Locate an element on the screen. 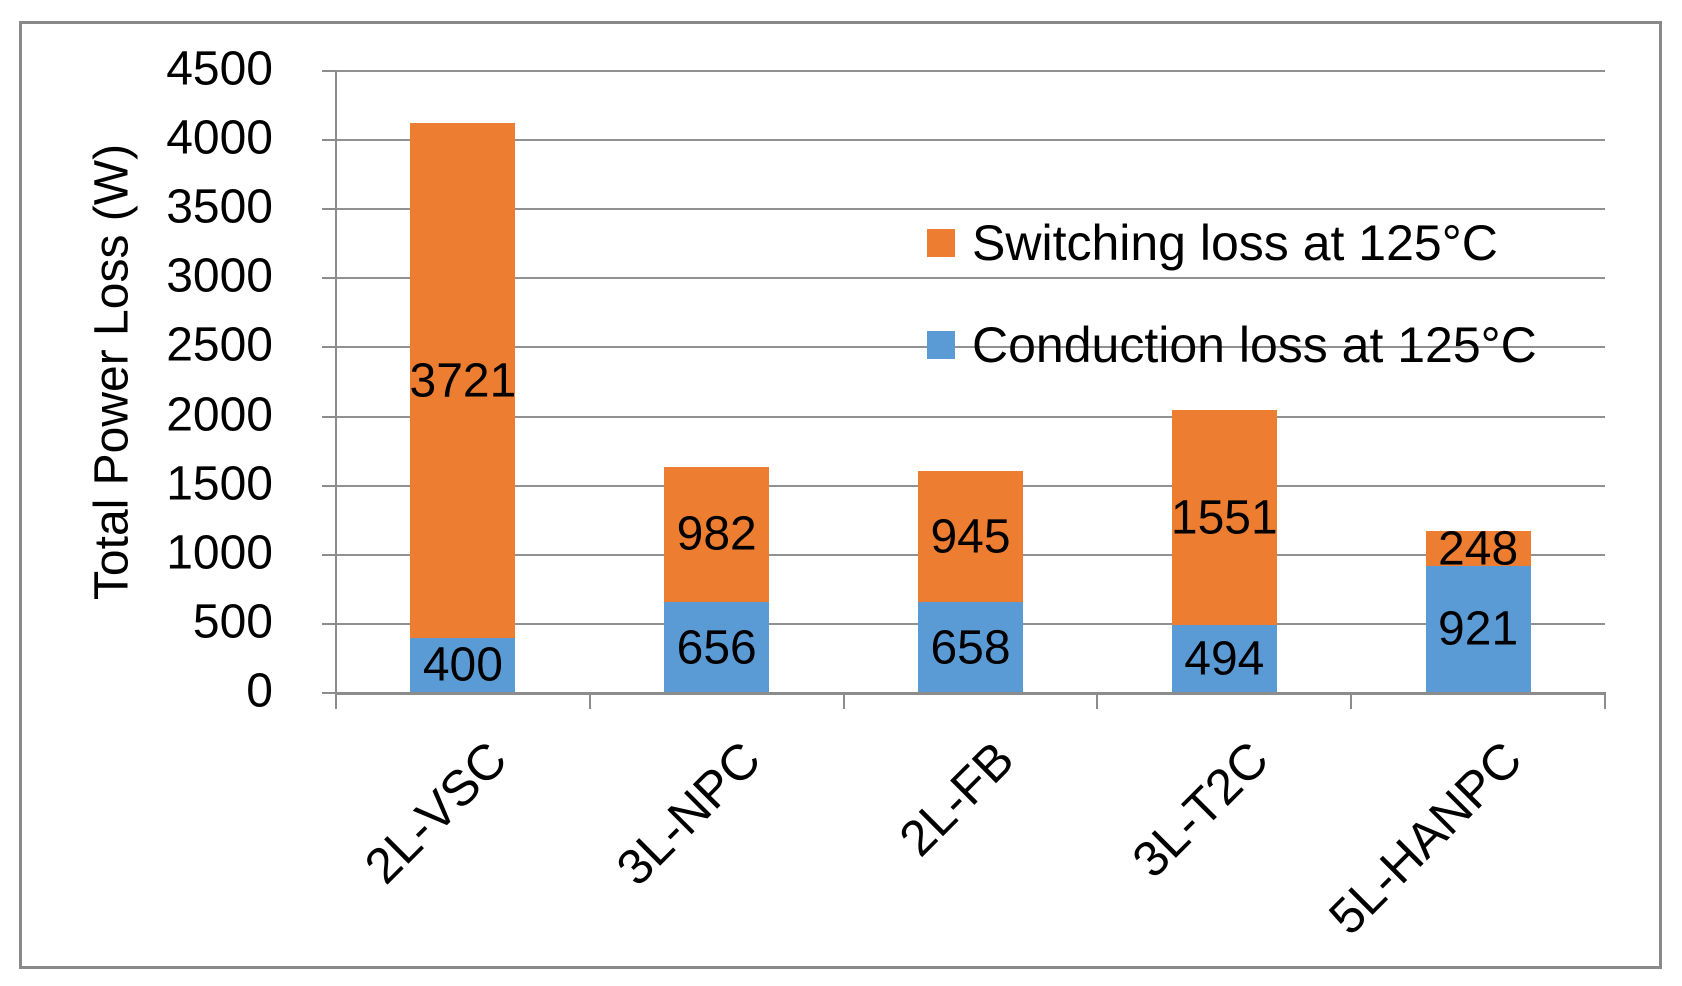 The image size is (1682, 986). bar-data-label: 400 is located at coordinates (462, 665).